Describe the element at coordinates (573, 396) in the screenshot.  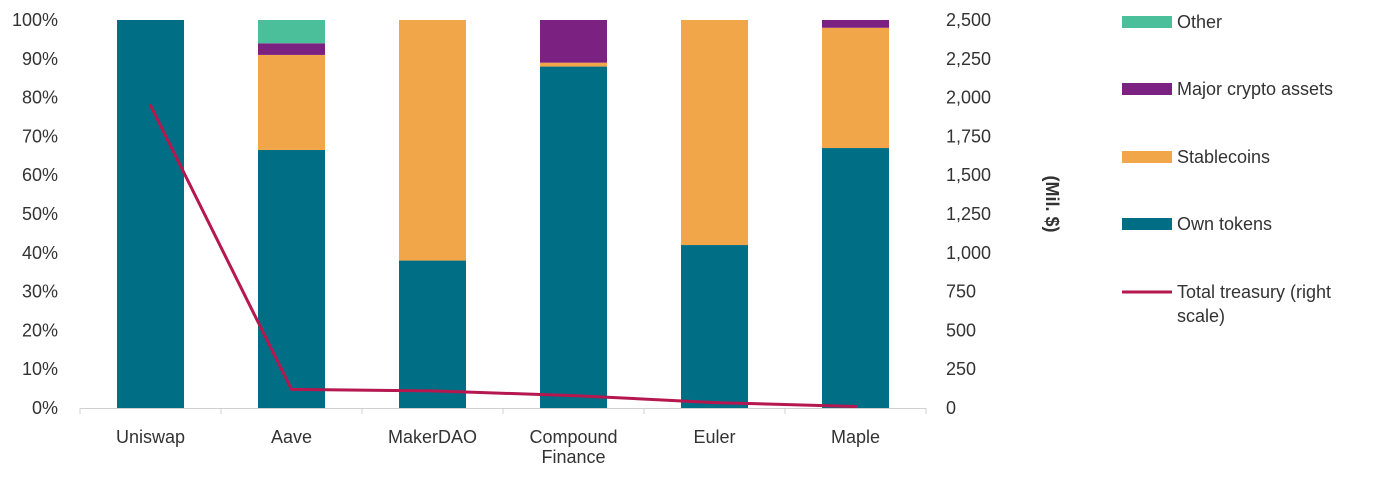
I see `treasury-point-compound-finance` at that location.